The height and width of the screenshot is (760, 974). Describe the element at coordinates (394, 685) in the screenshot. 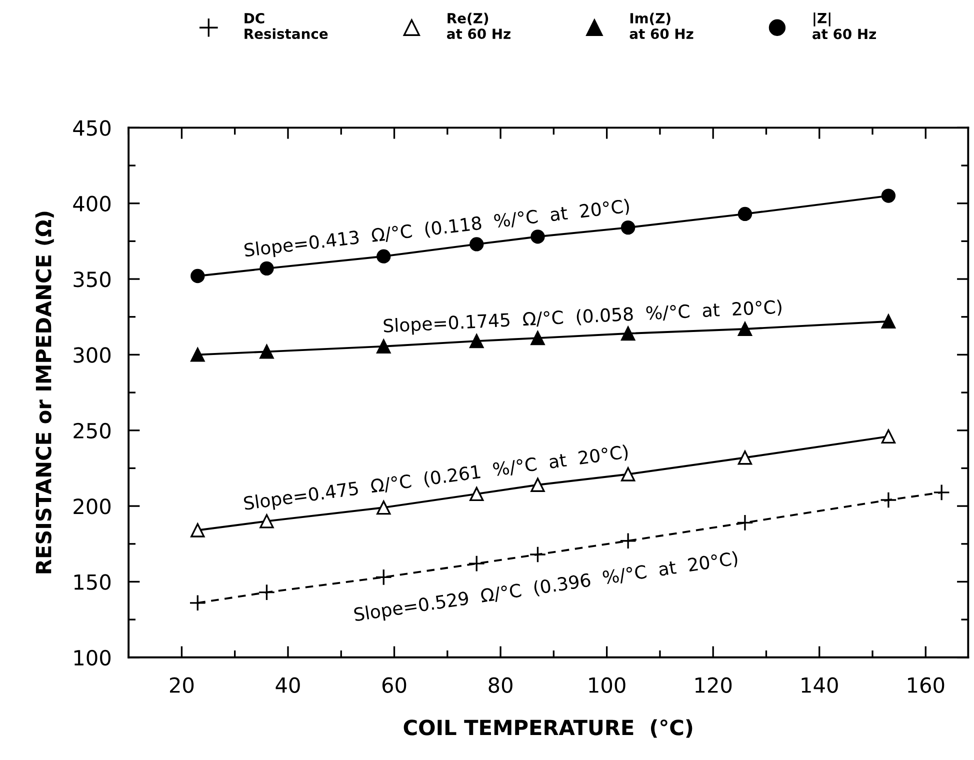

I see `x-tick-label: 60` at that location.